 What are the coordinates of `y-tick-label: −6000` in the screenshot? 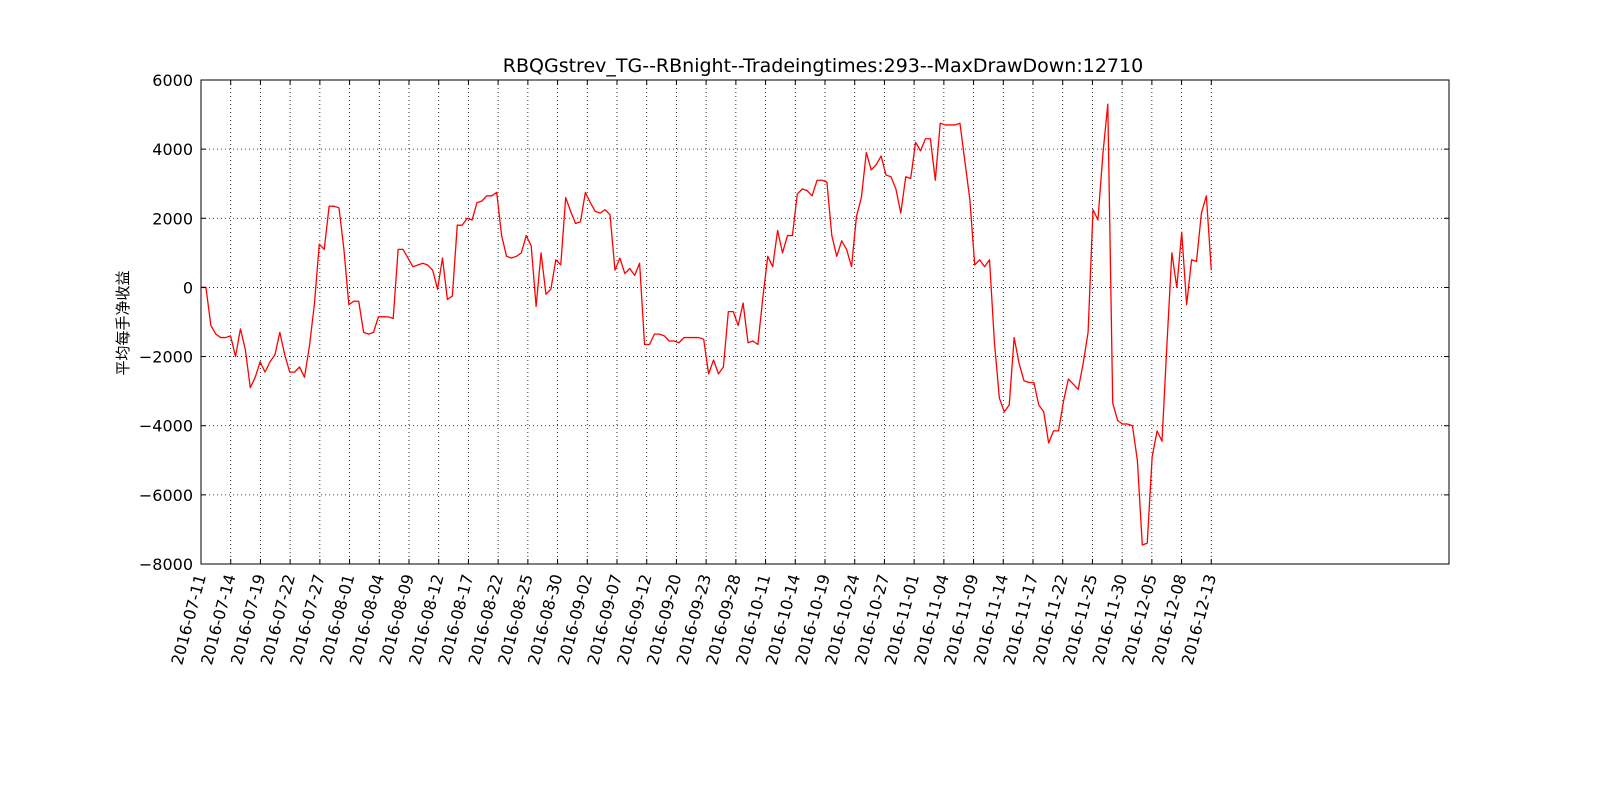 It's located at (166, 495).